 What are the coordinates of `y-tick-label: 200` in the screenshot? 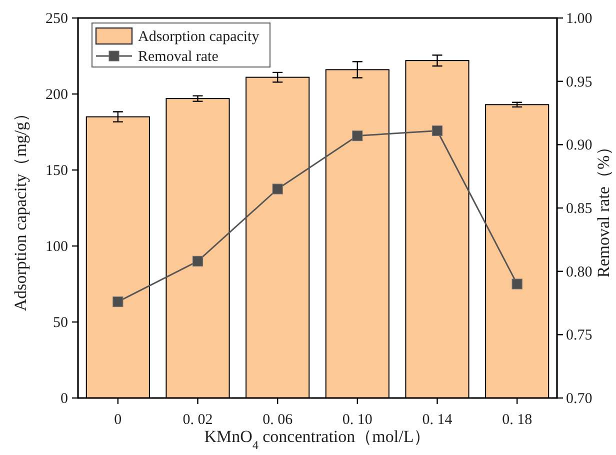 It's located at (57, 95).